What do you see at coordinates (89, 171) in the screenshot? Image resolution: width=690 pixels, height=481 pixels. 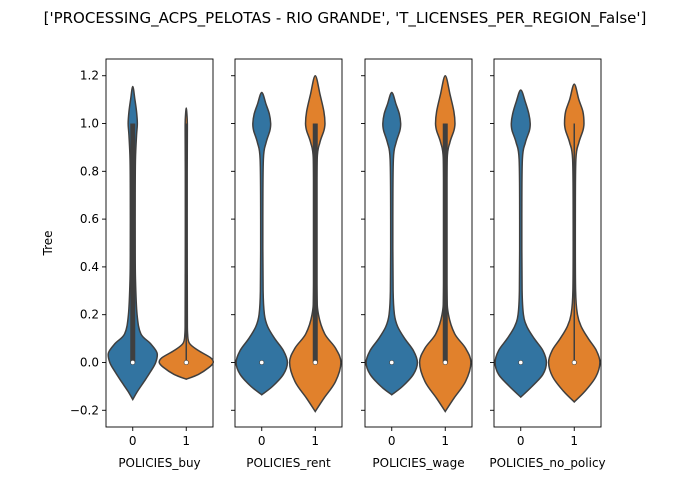 I see `y-tick-label: 0.8` at bounding box center [89, 171].